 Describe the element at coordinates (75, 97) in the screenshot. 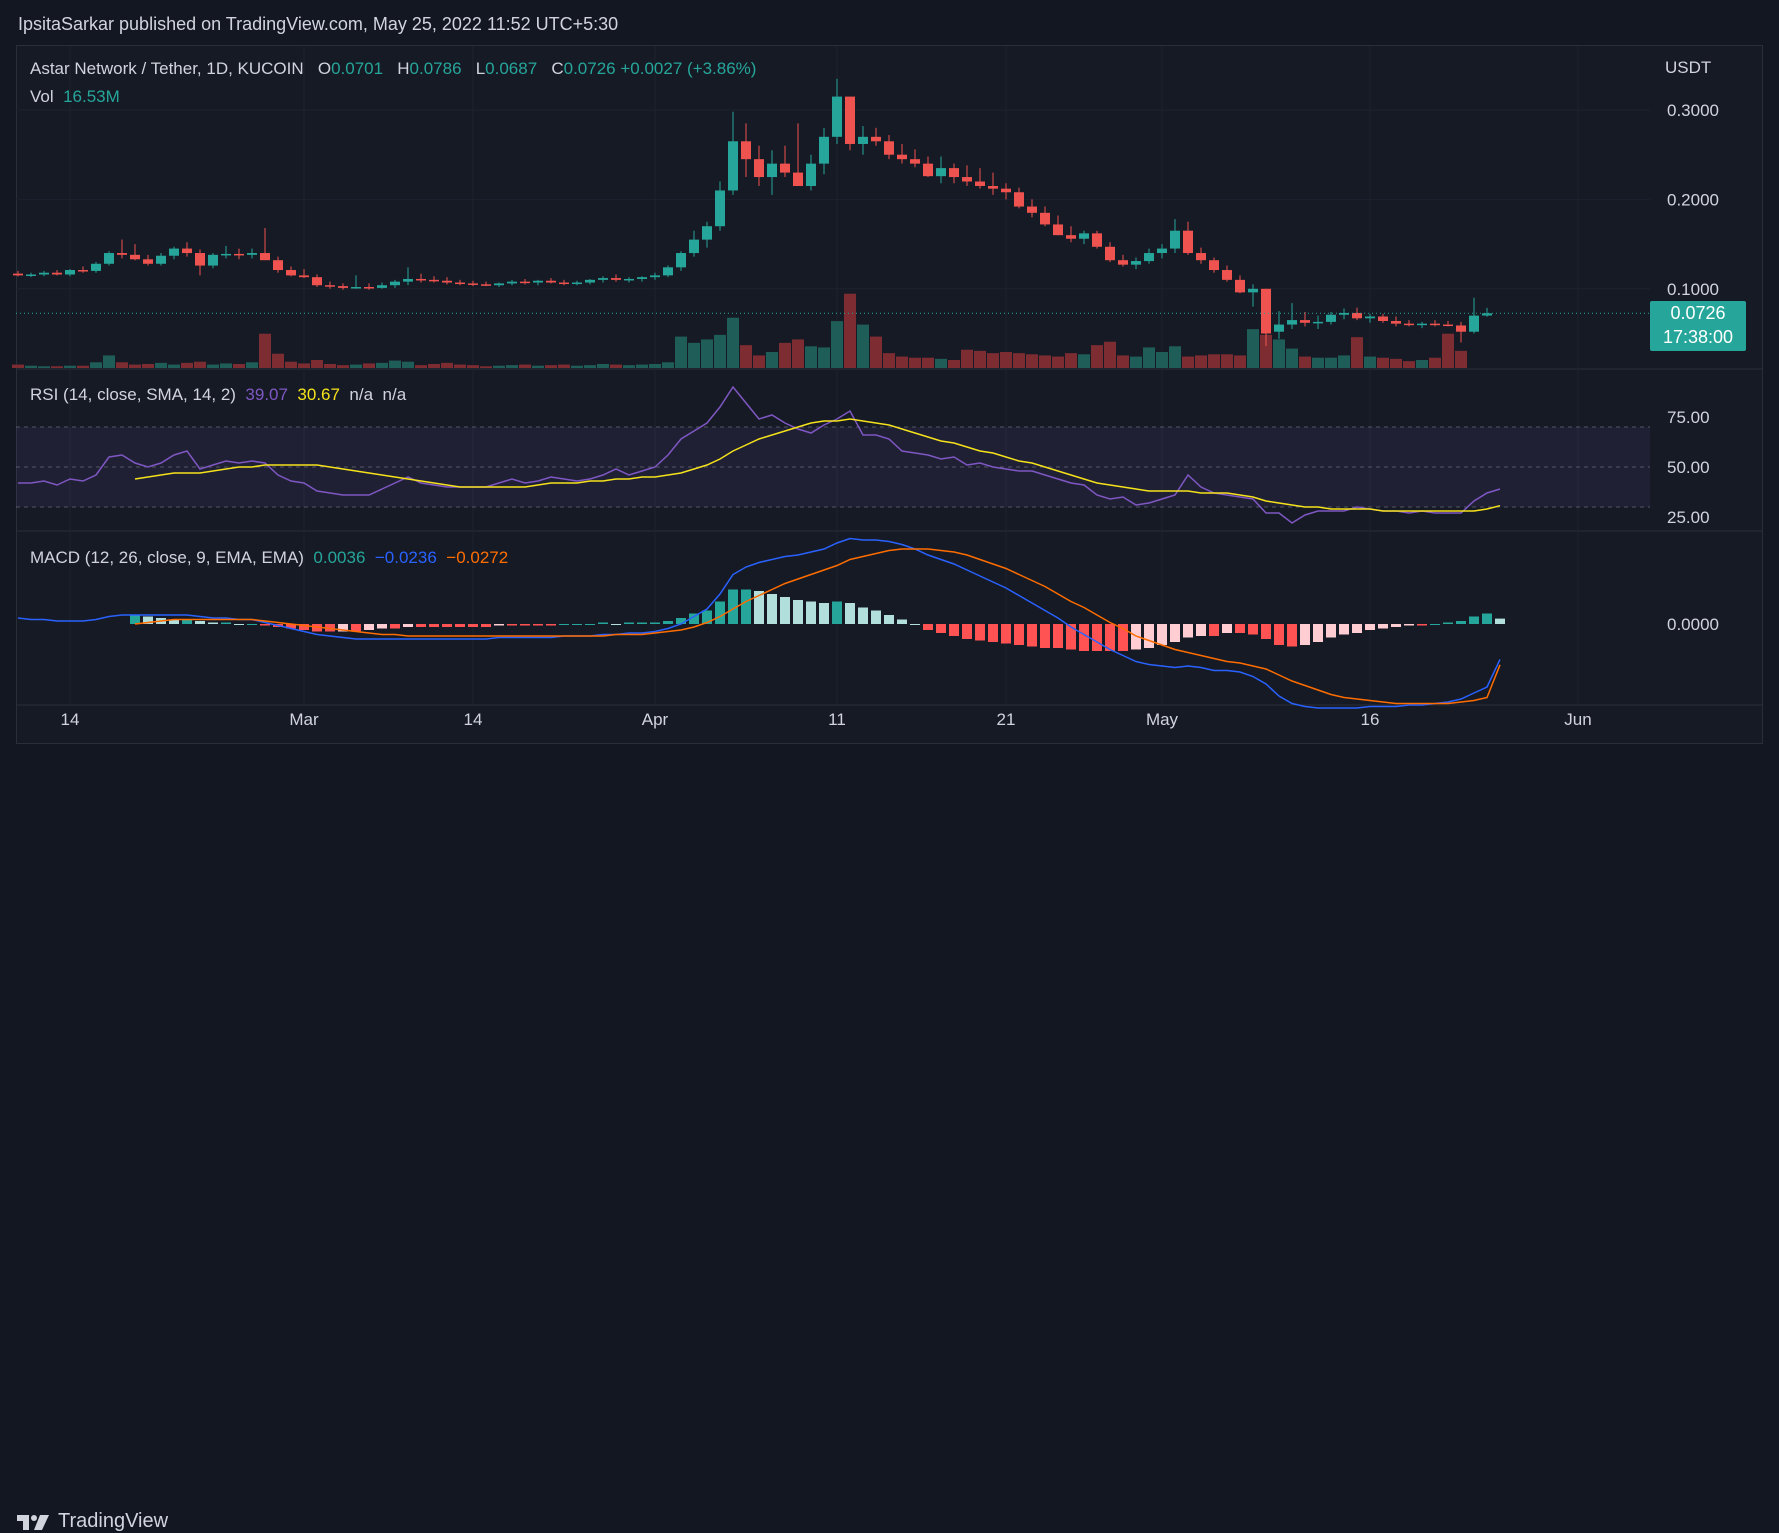

I see `volume-legend: Vol 16.53M` at that location.